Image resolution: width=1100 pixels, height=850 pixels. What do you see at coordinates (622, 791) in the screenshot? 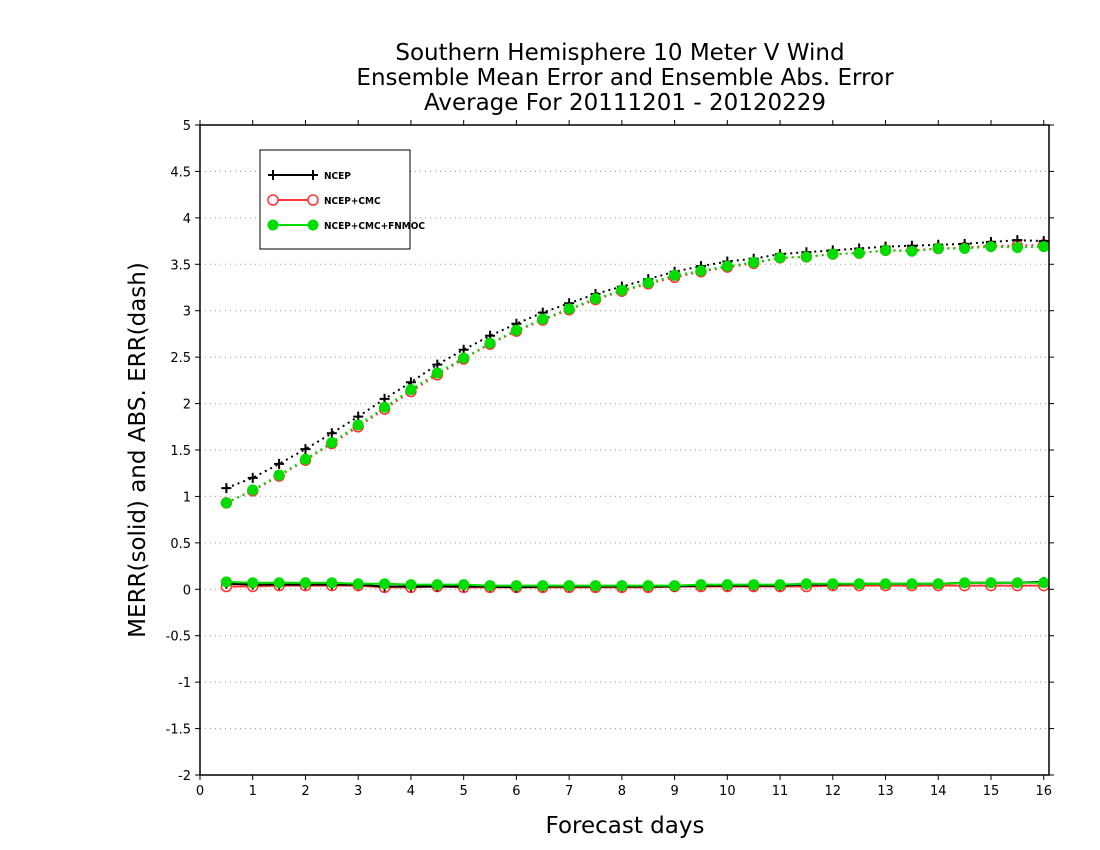
I see `x-tick-label: 8` at bounding box center [622, 791].